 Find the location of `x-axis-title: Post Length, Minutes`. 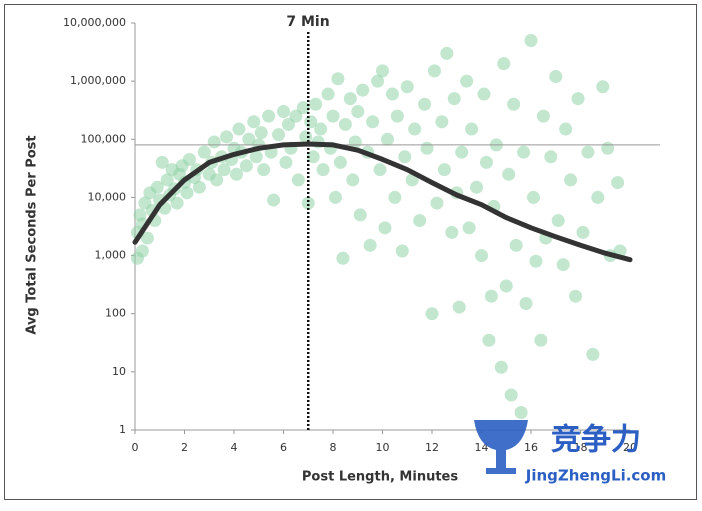

x-axis-title: Post Length, Minutes is located at coordinates (380, 477).